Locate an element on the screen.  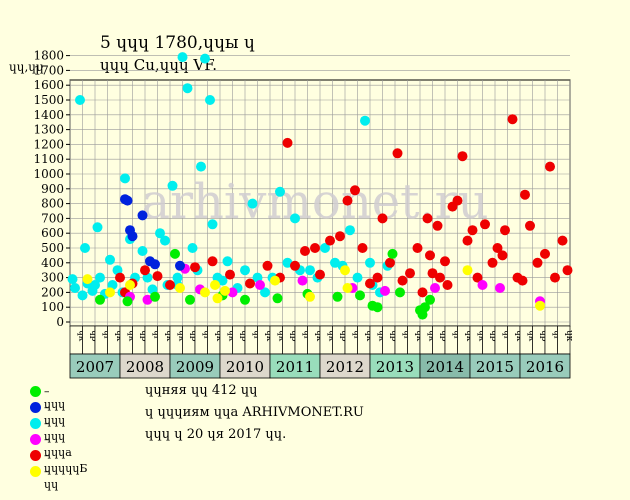
y-tick-label: 700 is located at coordinates (52, 218).